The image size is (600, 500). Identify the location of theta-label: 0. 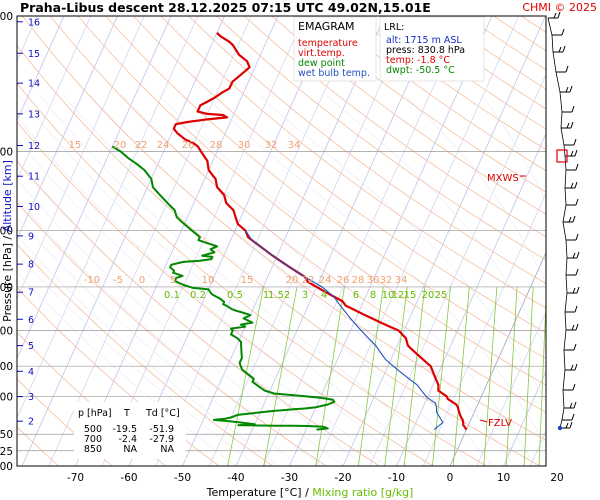
(142, 280).